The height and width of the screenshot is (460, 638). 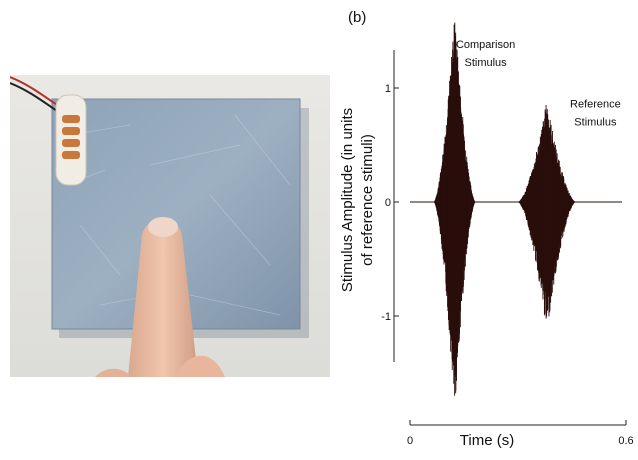 I want to click on panel-label: (b), so click(x=357, y=17).